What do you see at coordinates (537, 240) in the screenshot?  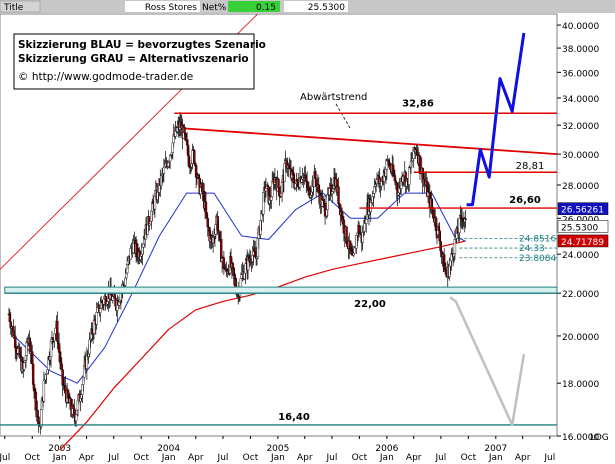 I see `level-label: 24.8516` at bounding box center [537, 240].